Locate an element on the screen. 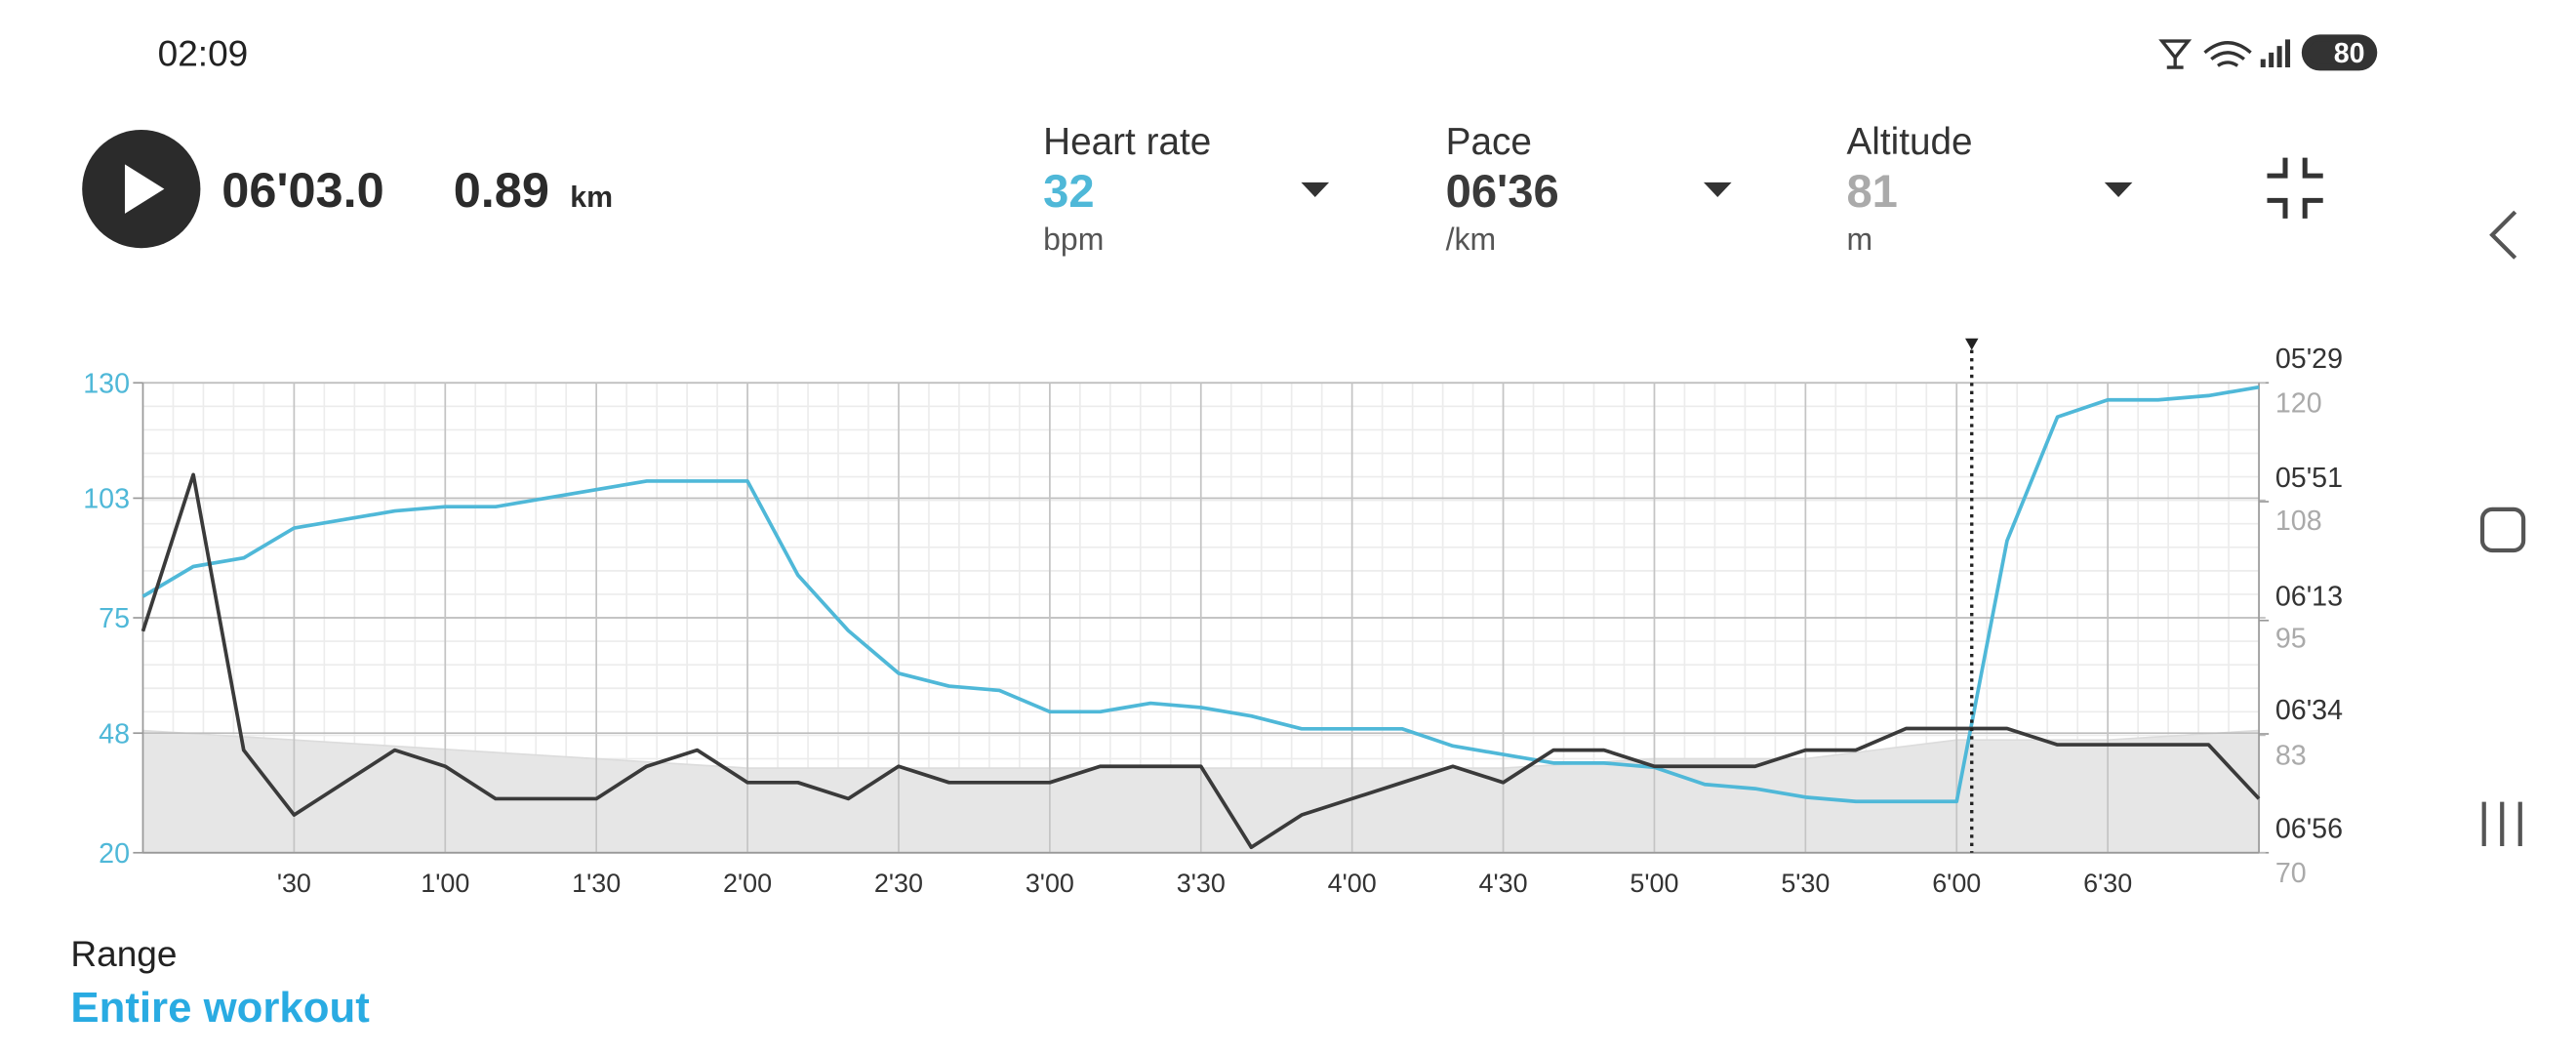 The height and width of the screenshot is (1054, 2576). x-tick-label: 5'00 is located at coordinates (1654, 883).